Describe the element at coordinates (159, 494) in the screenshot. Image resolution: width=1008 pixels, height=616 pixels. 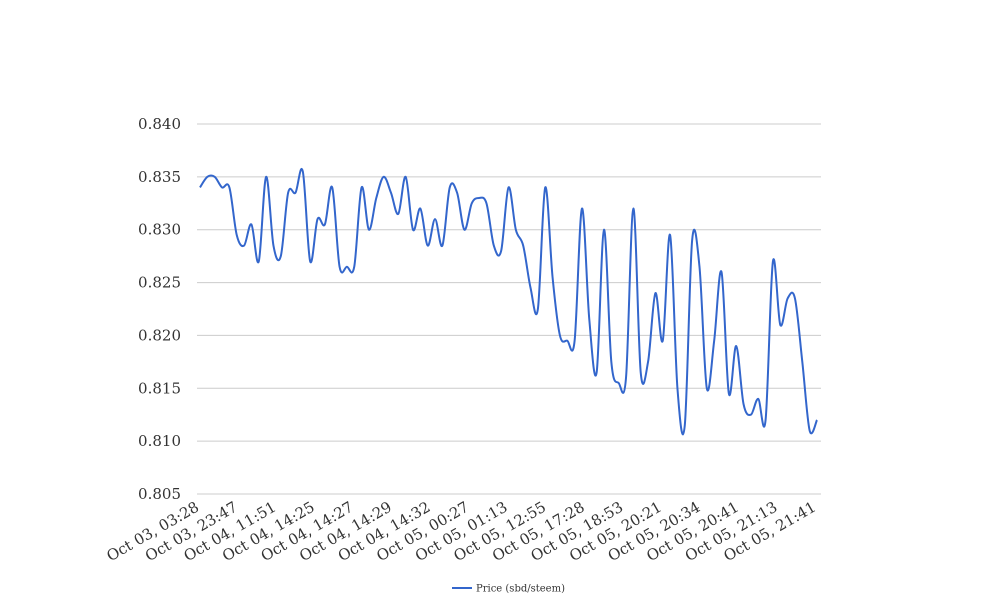
I see `y-tick-label: 0.805` at that location.